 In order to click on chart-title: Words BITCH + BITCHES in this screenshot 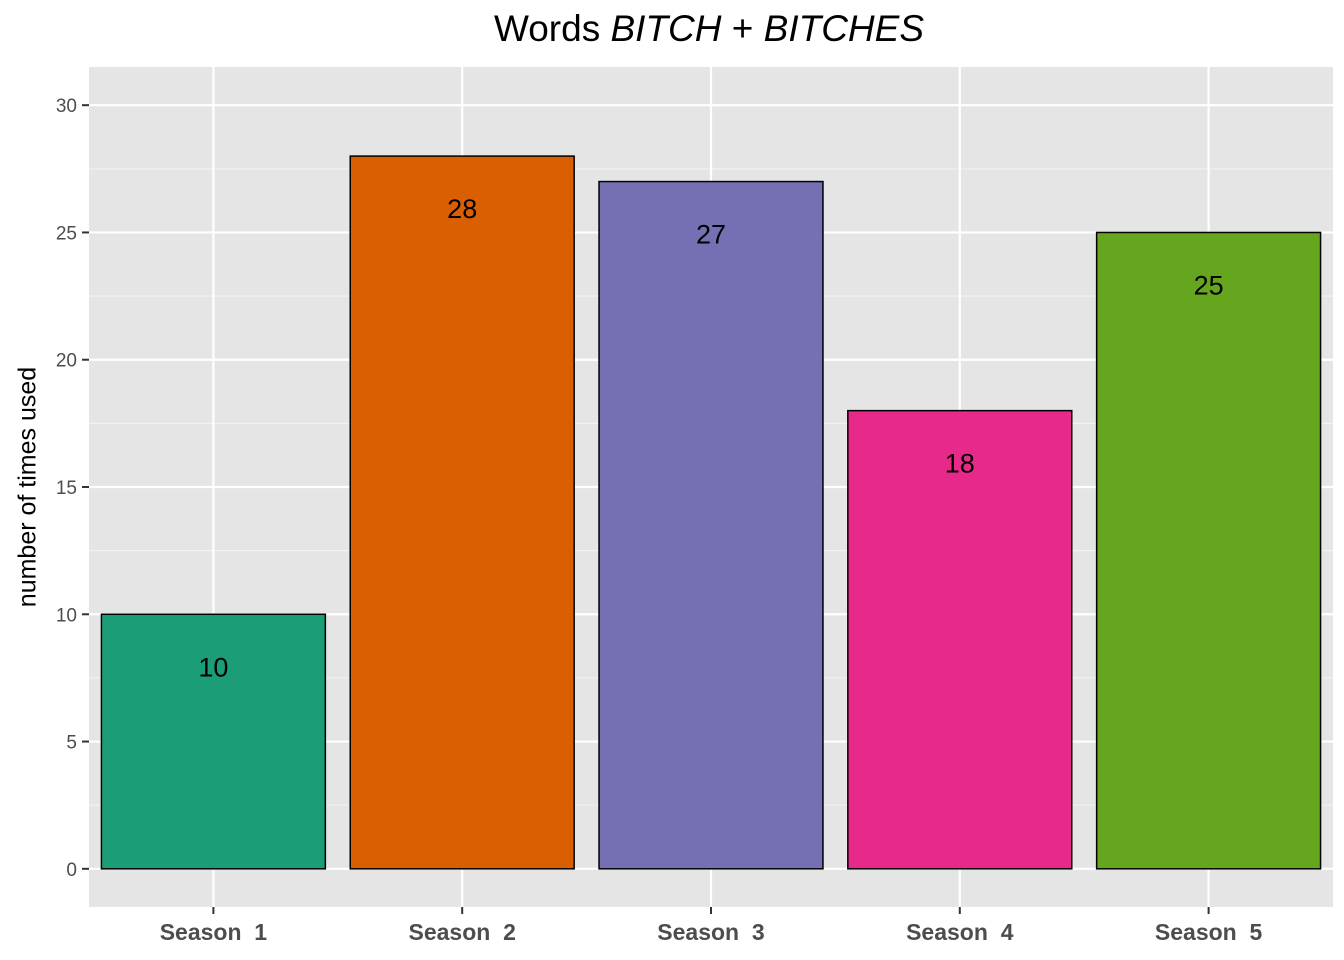, I will do `click(709, 28)`.